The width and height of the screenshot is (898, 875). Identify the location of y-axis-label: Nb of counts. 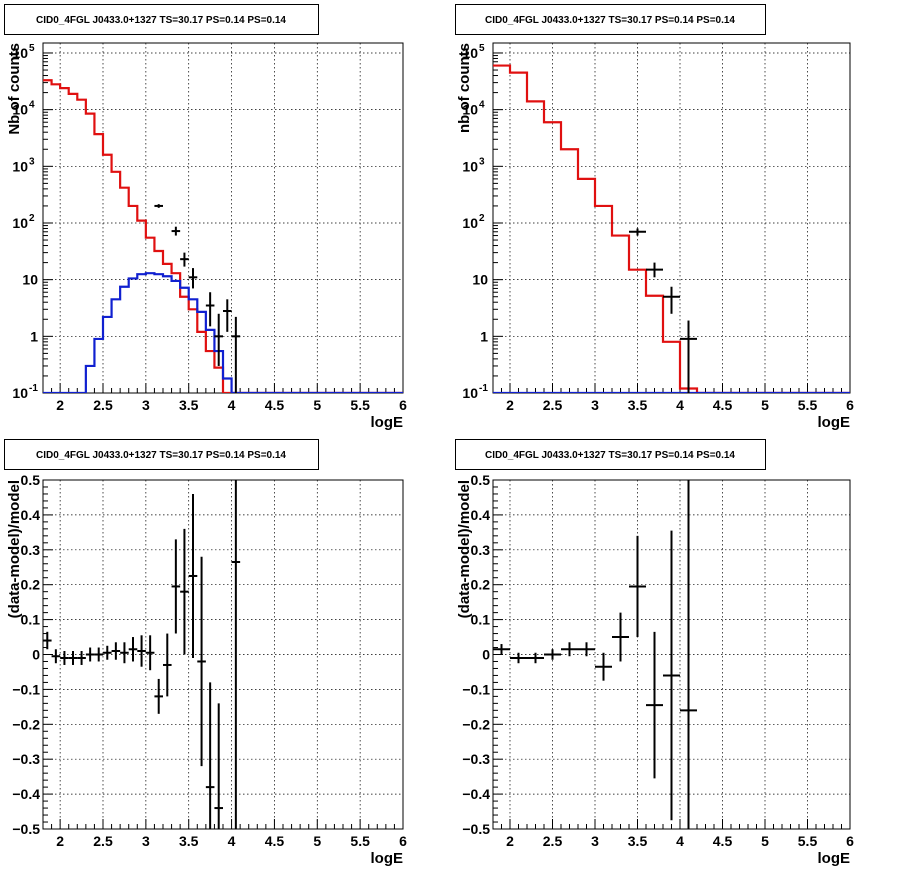
(14, 89).